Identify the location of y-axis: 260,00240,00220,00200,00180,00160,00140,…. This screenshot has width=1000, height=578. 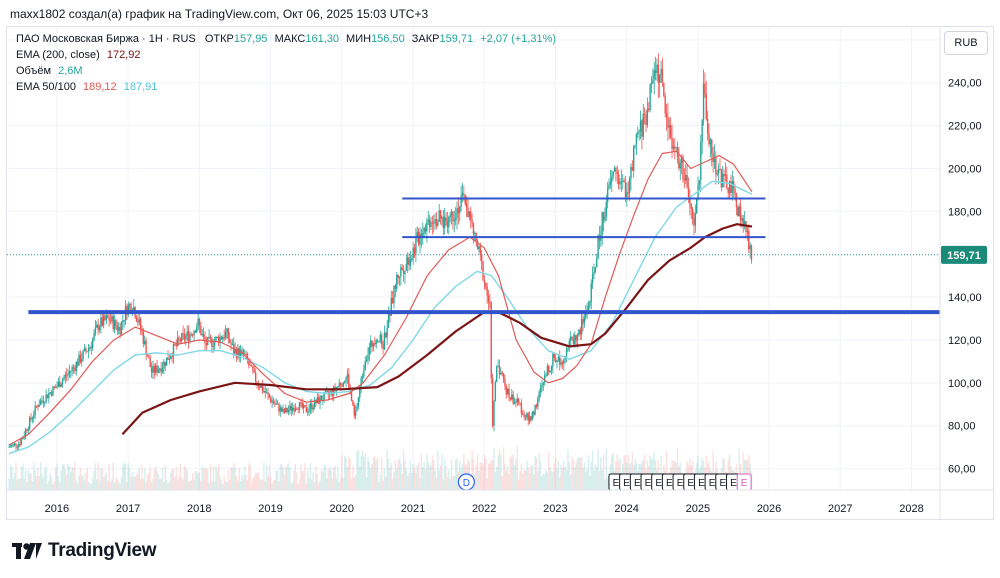
(960, 273).